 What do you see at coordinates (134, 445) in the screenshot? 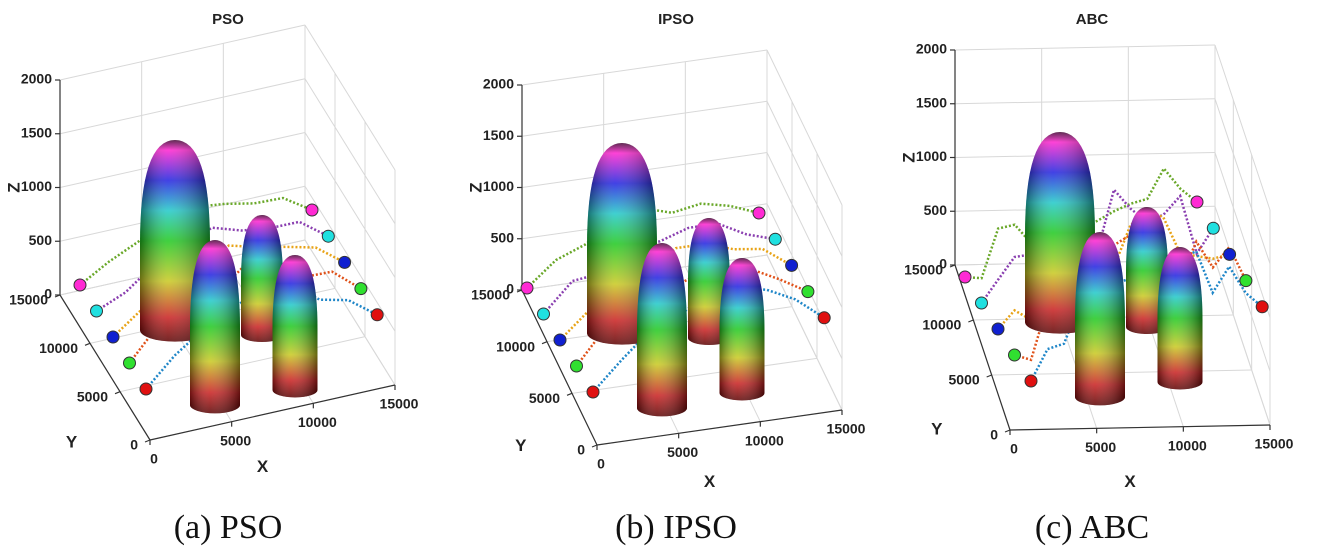
I see `y-tick-label: 0` at bounding box center [134, 445].